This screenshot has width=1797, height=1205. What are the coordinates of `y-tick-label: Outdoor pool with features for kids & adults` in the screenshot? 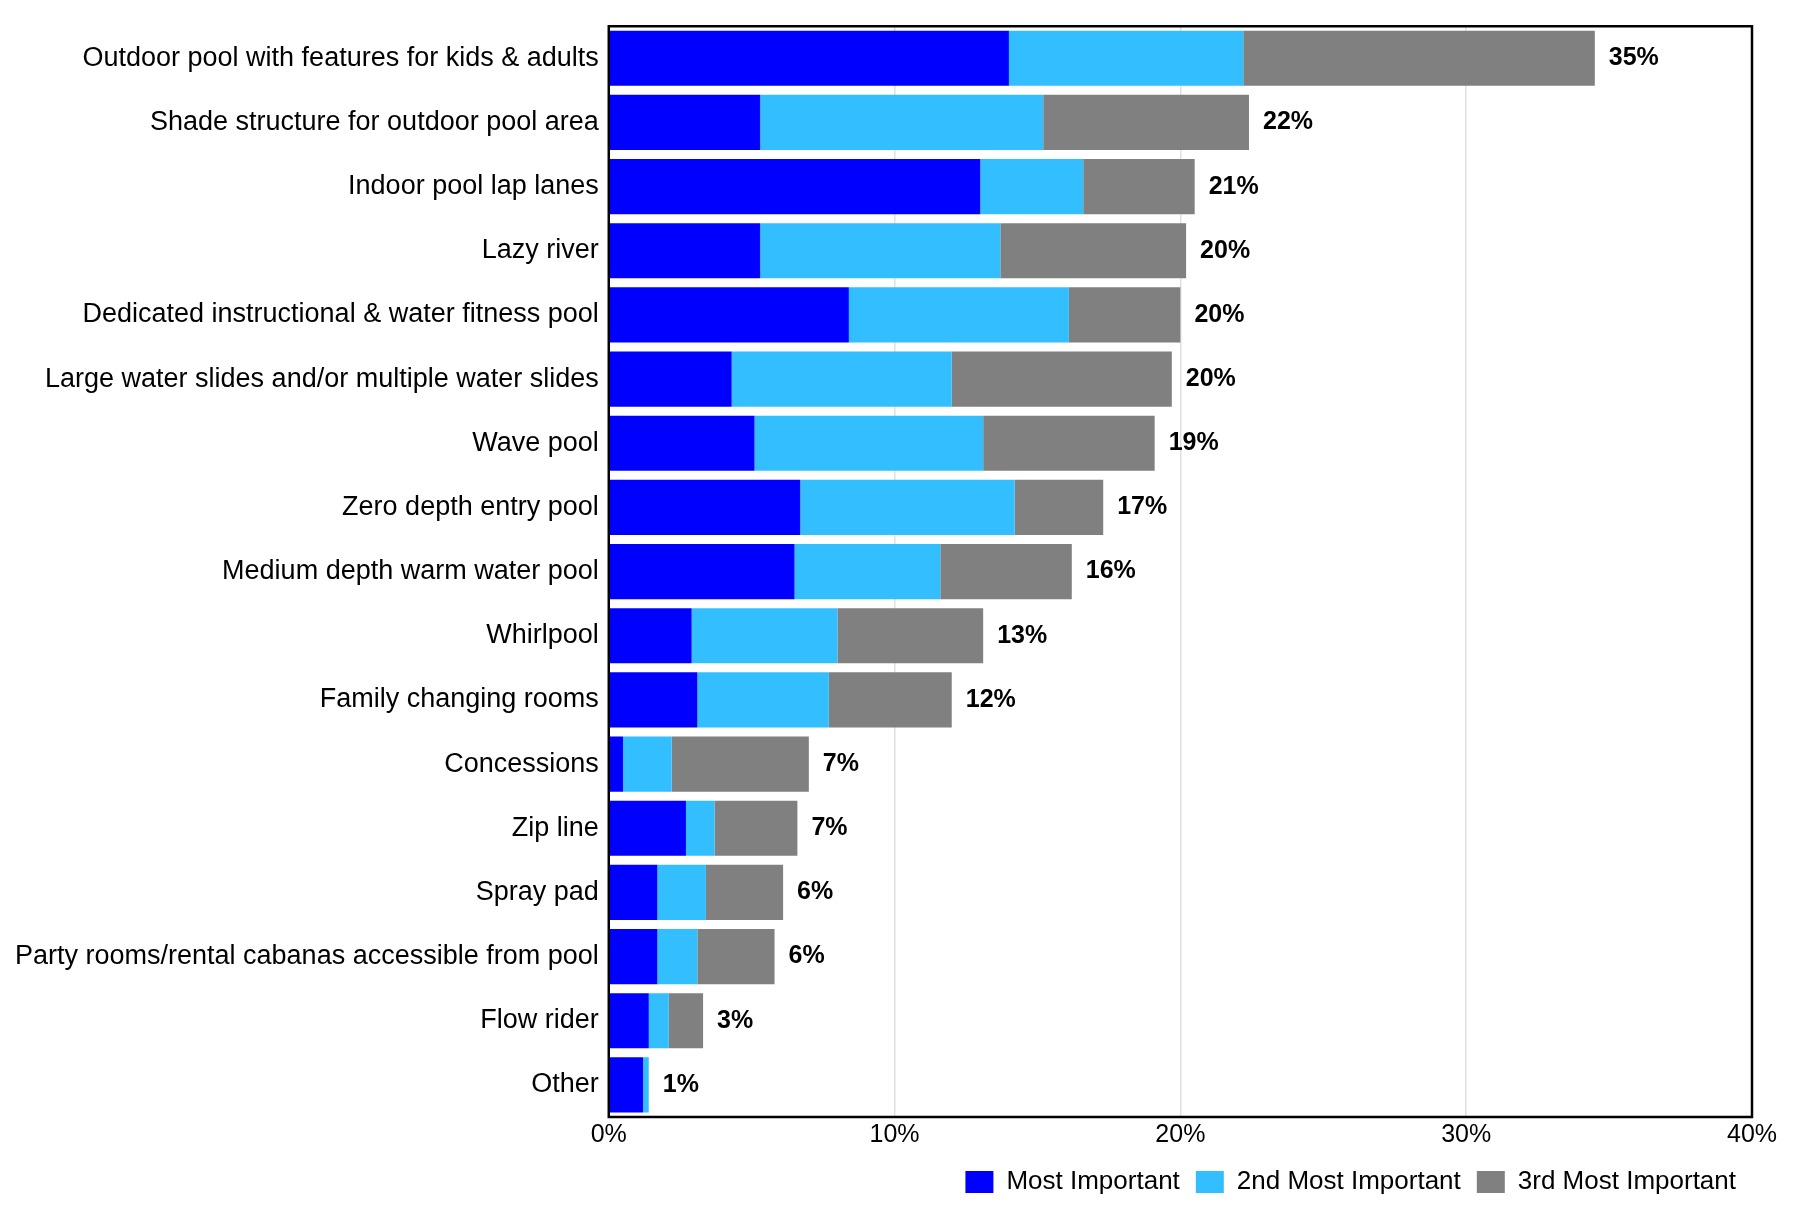 It's located at (340, 56).